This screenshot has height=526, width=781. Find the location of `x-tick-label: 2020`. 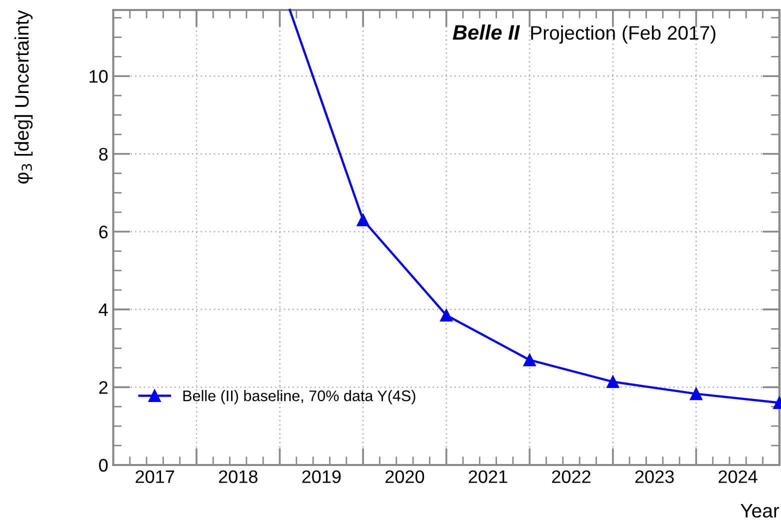

x-tick-label: 2020 is located at coordinates (405, 477).